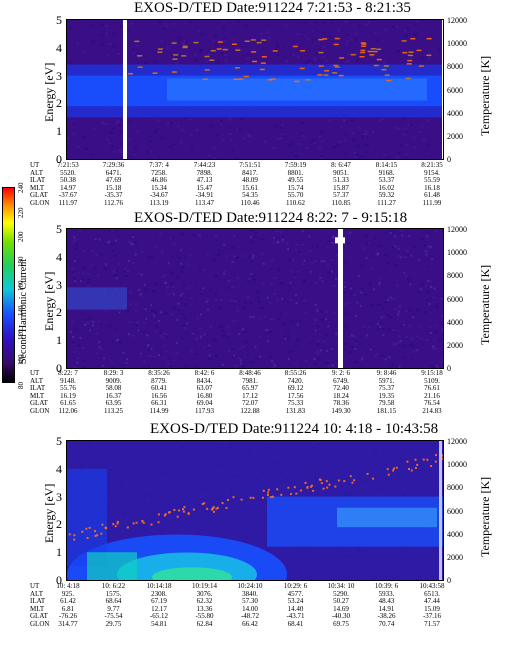 Image resolution: width=505 pixels, height=649 pixels. I want to click on orbit-table-cell: 110.85, so click(341, 202).